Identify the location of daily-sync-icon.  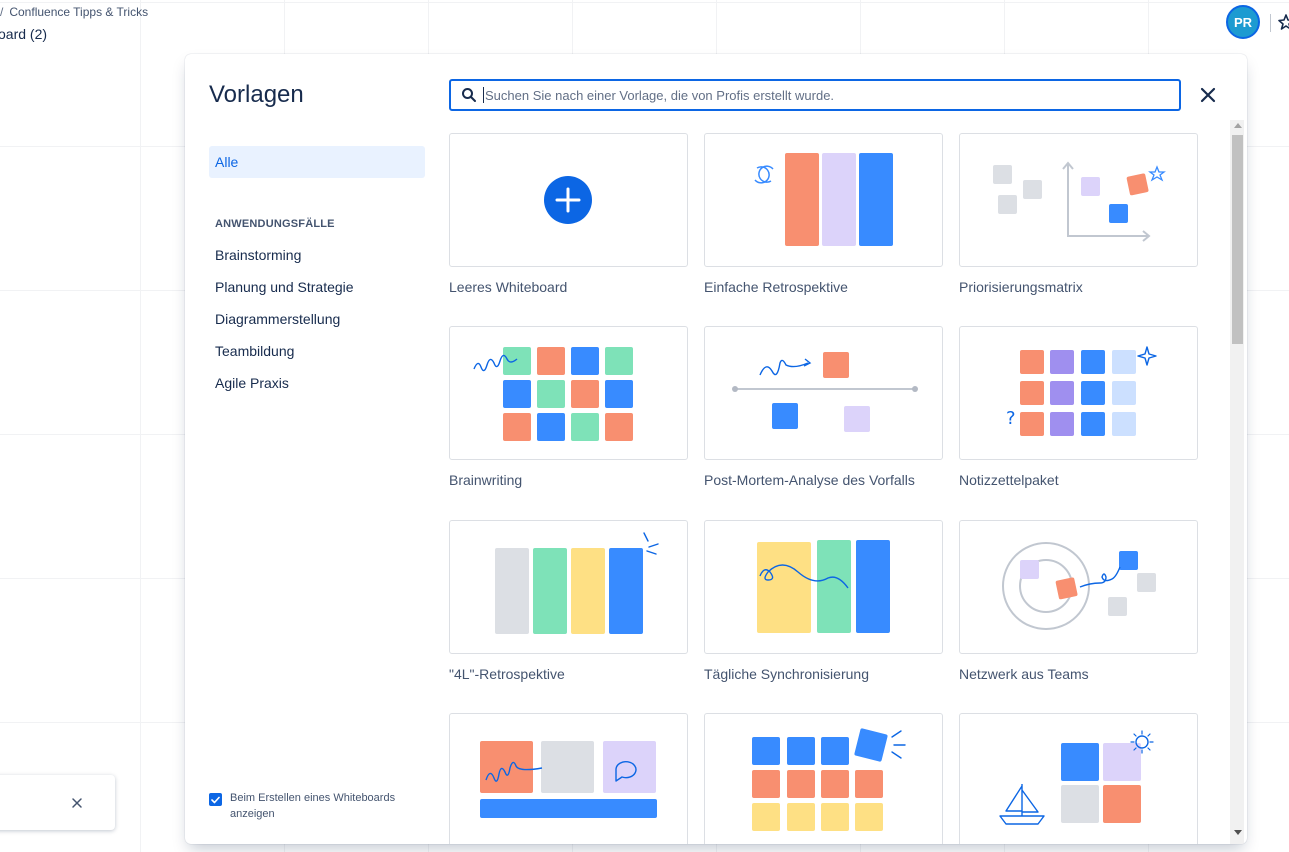
(823, 586).